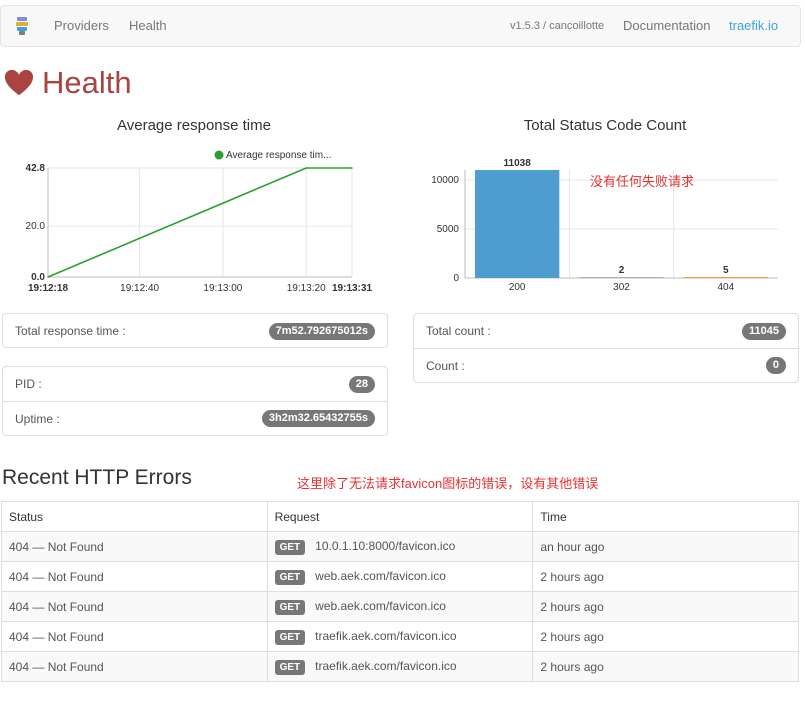 This screenshot has width=805, height=706. I want to click on status-count-panel: Total count : 11045 Count : 0, so click(606, 348).